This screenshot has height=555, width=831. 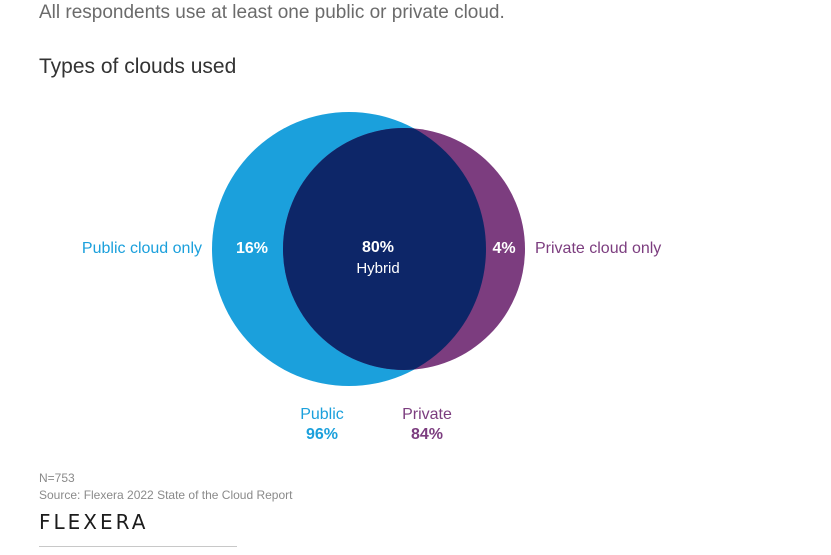 I want to click on hybrid-intersection, so click(x=384, y=249).